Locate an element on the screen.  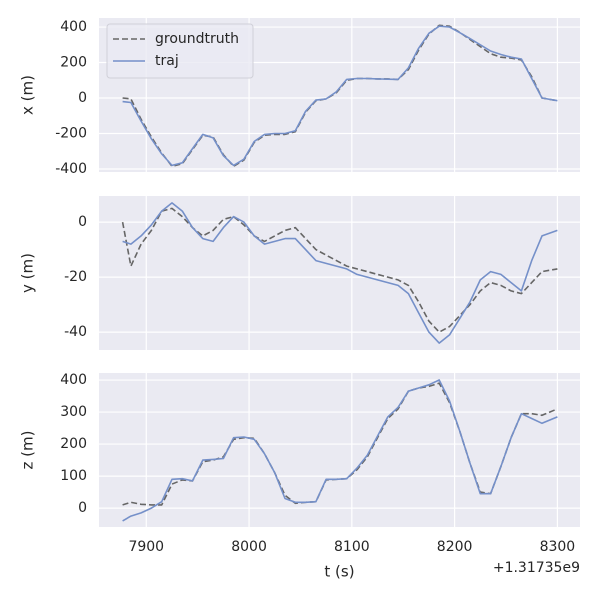
y-tick-label: -20 is located at coordinates (75, 277).